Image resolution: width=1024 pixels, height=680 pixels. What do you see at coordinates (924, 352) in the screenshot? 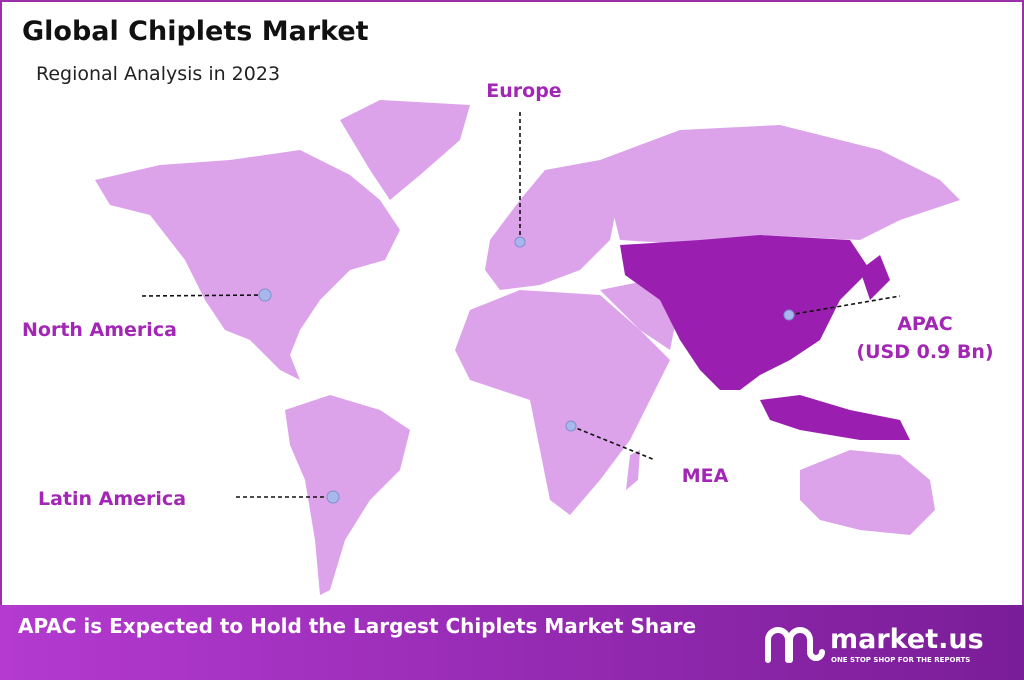
I see `region-value: (USD 0.9 Bn)` at bounding box center [924, 352].